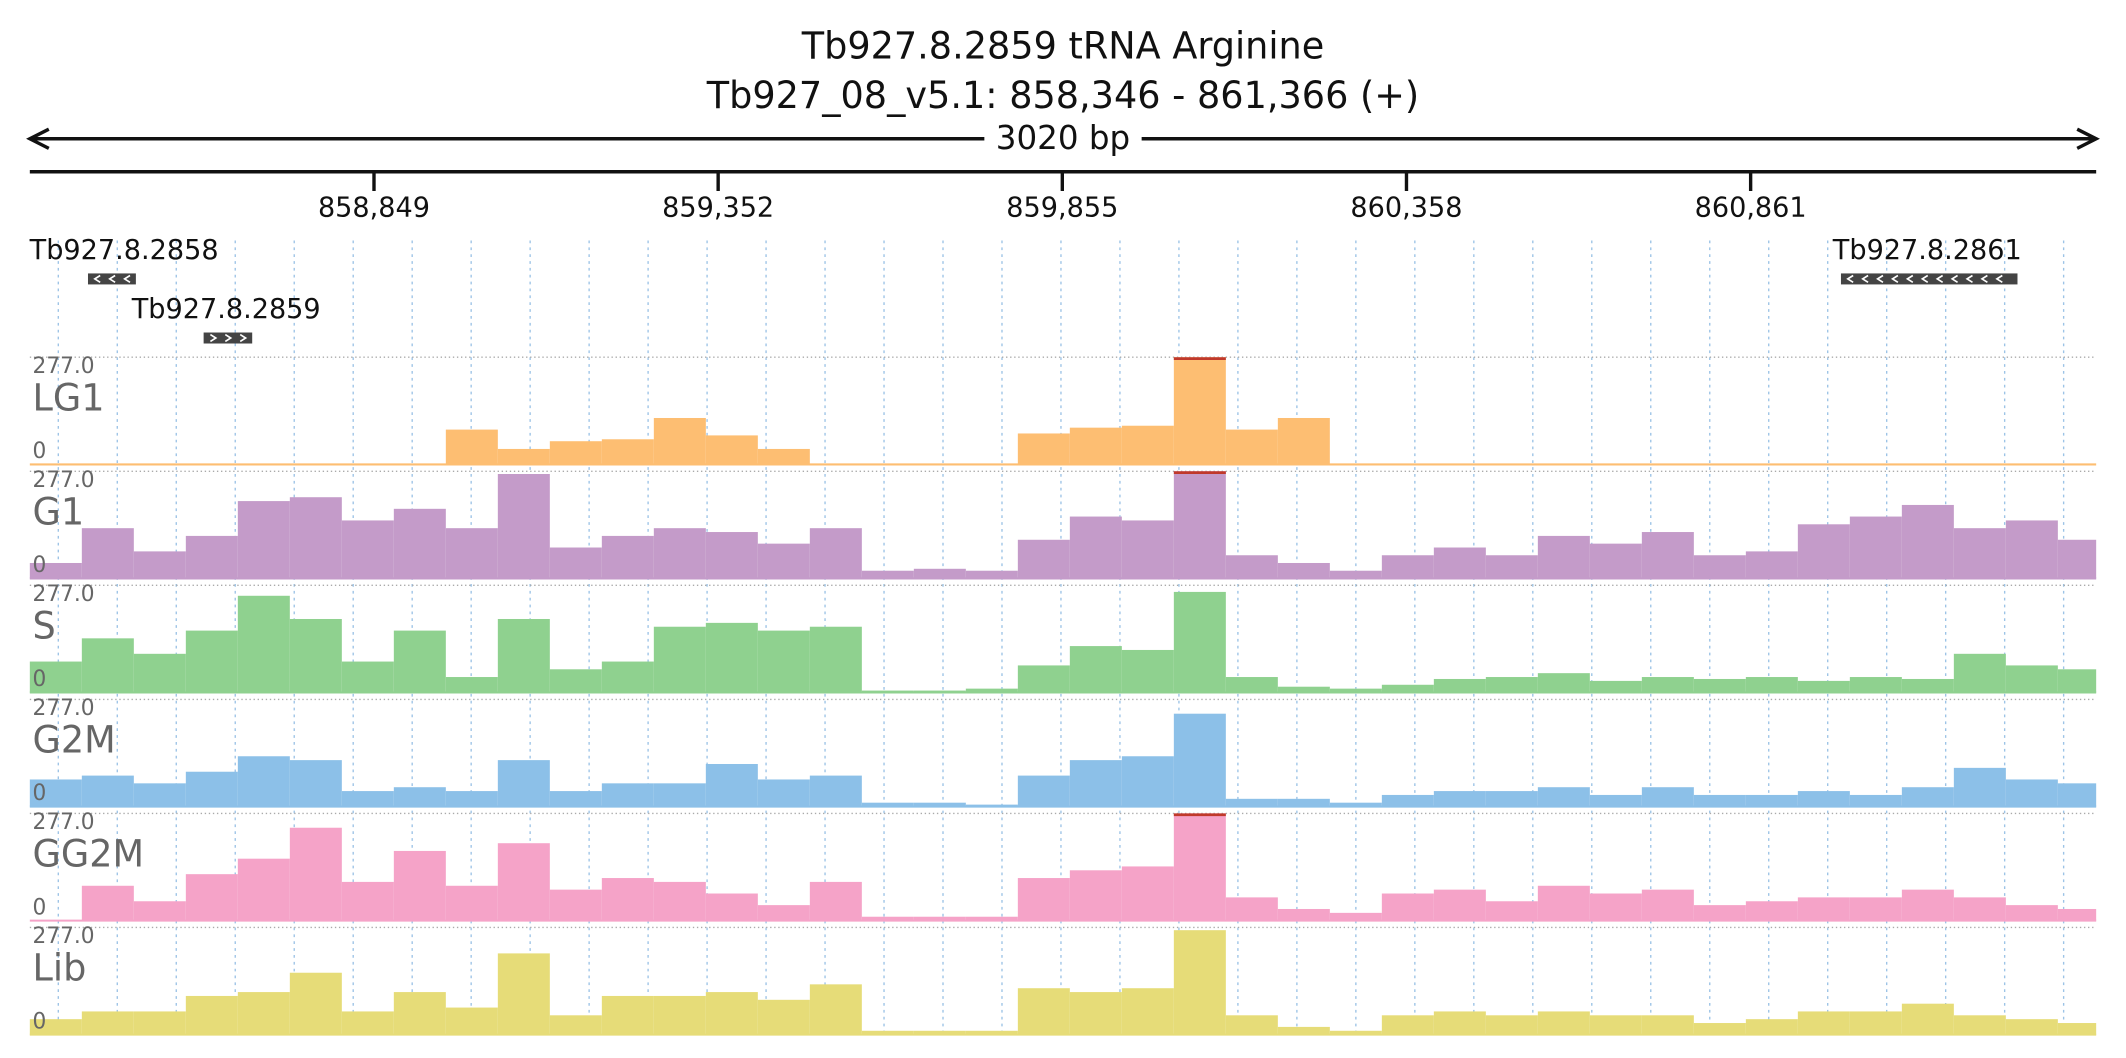  What do you see at coordinates (226, 309) in the screenshot?
I see `gene-label: Tb927.8.2859` at bounding box center [226, 309].